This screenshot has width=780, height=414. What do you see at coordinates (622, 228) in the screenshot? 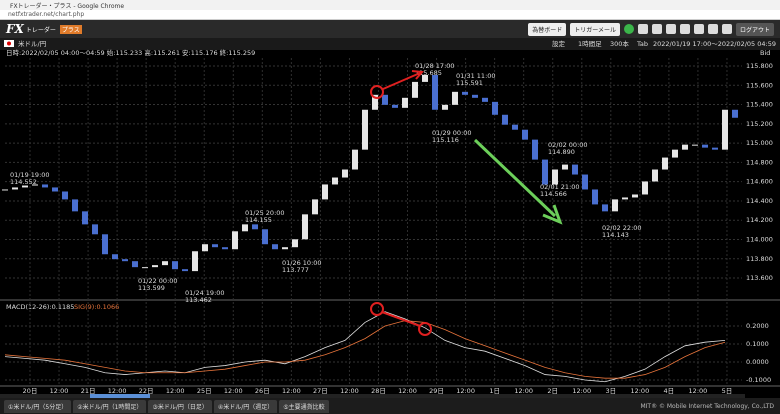
I see `annotation-time: 02/02 22:00` at bounding box center [622, 228].